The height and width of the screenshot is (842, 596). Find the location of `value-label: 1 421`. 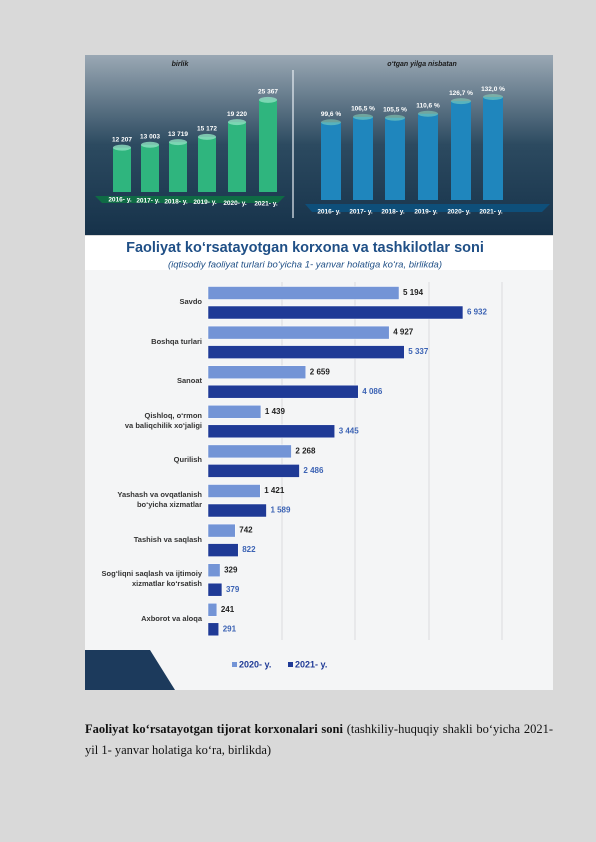

value-label: 1 421 is located at coordinates (274, 490).